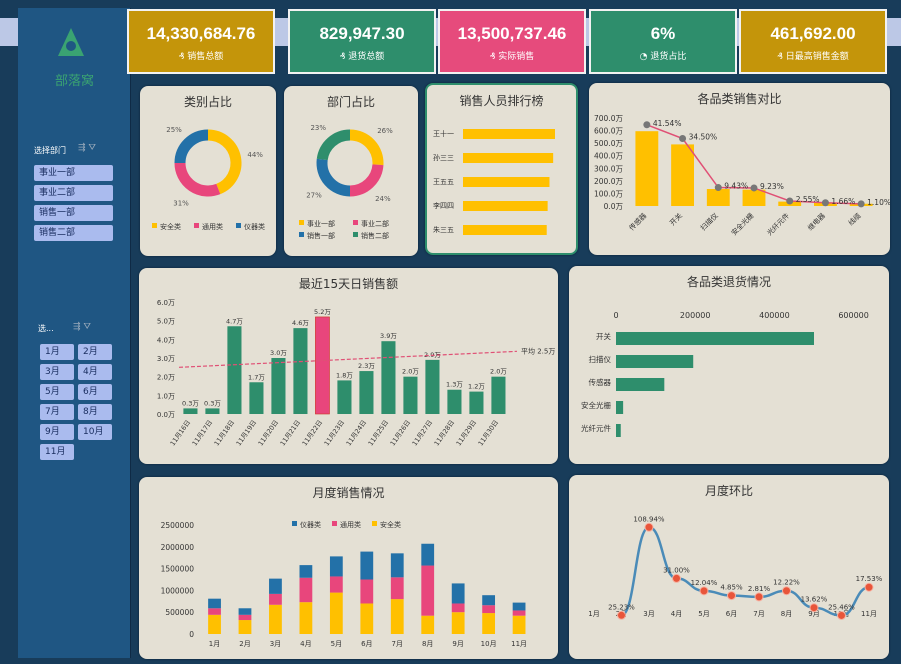 Image resolution: width=901 pixels, height=664 pixels. Describe the element at coordinates (95, 372) in the screenshot. I see `month-filter-button: 4月` at that location.